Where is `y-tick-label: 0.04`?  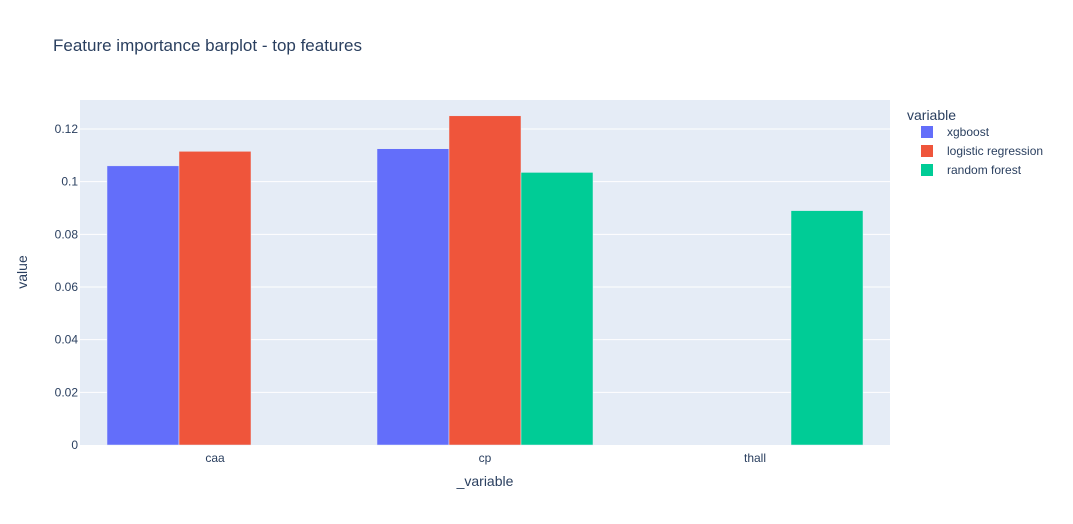 y-tick-label: 0.04 is located at coordinates (67, 340).